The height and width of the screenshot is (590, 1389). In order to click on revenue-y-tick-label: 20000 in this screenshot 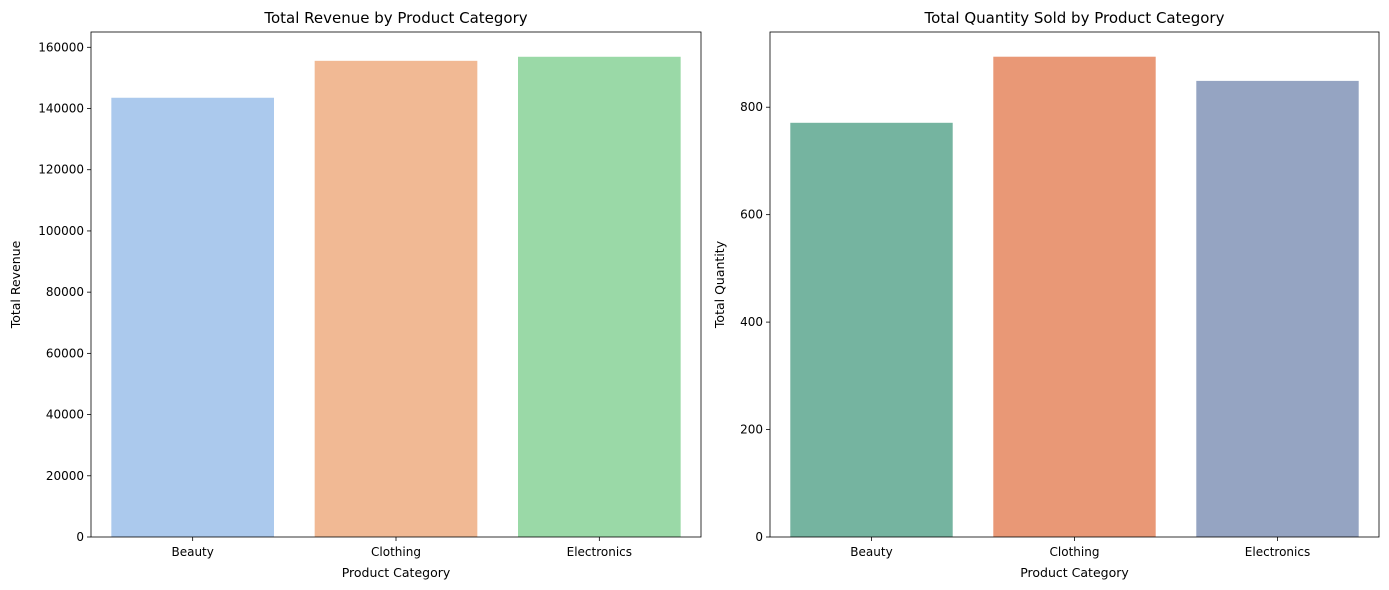, I will do `click(65, 476)`.